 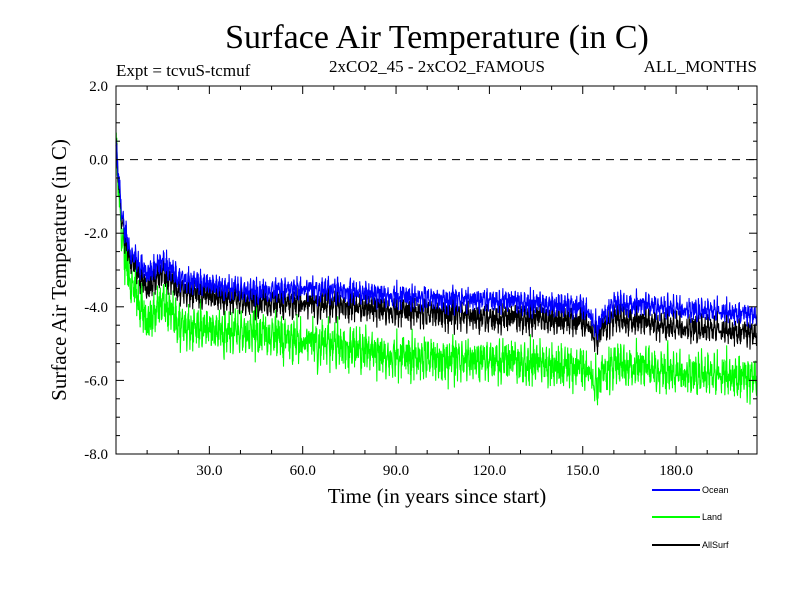 I want to click on x-tick-label: 180.0, so click(x=676, y=471).